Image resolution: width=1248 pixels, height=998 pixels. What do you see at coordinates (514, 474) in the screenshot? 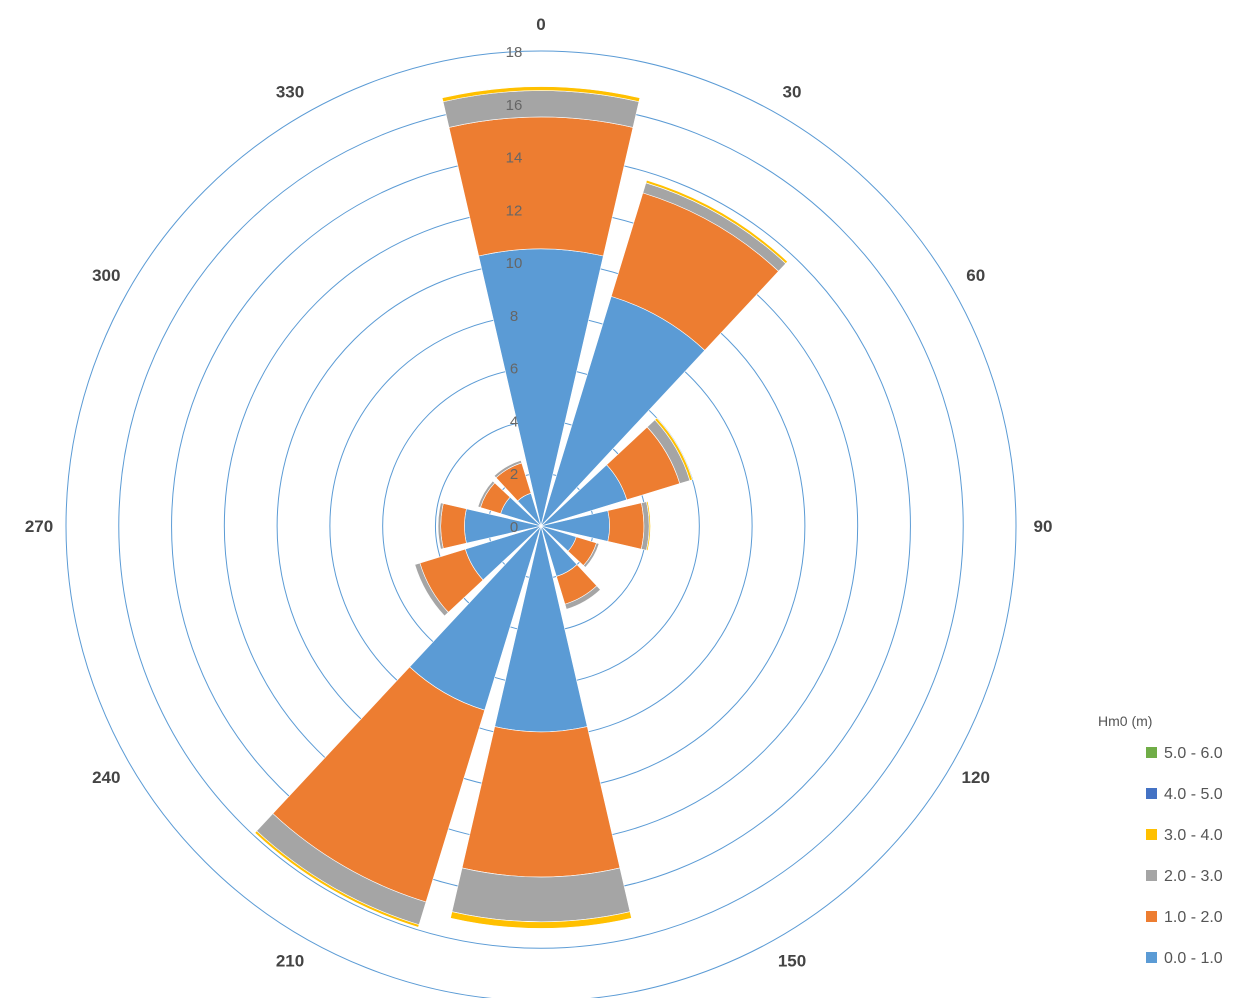
I see `tick-label-2: 2` at bounding box center [514, 474].